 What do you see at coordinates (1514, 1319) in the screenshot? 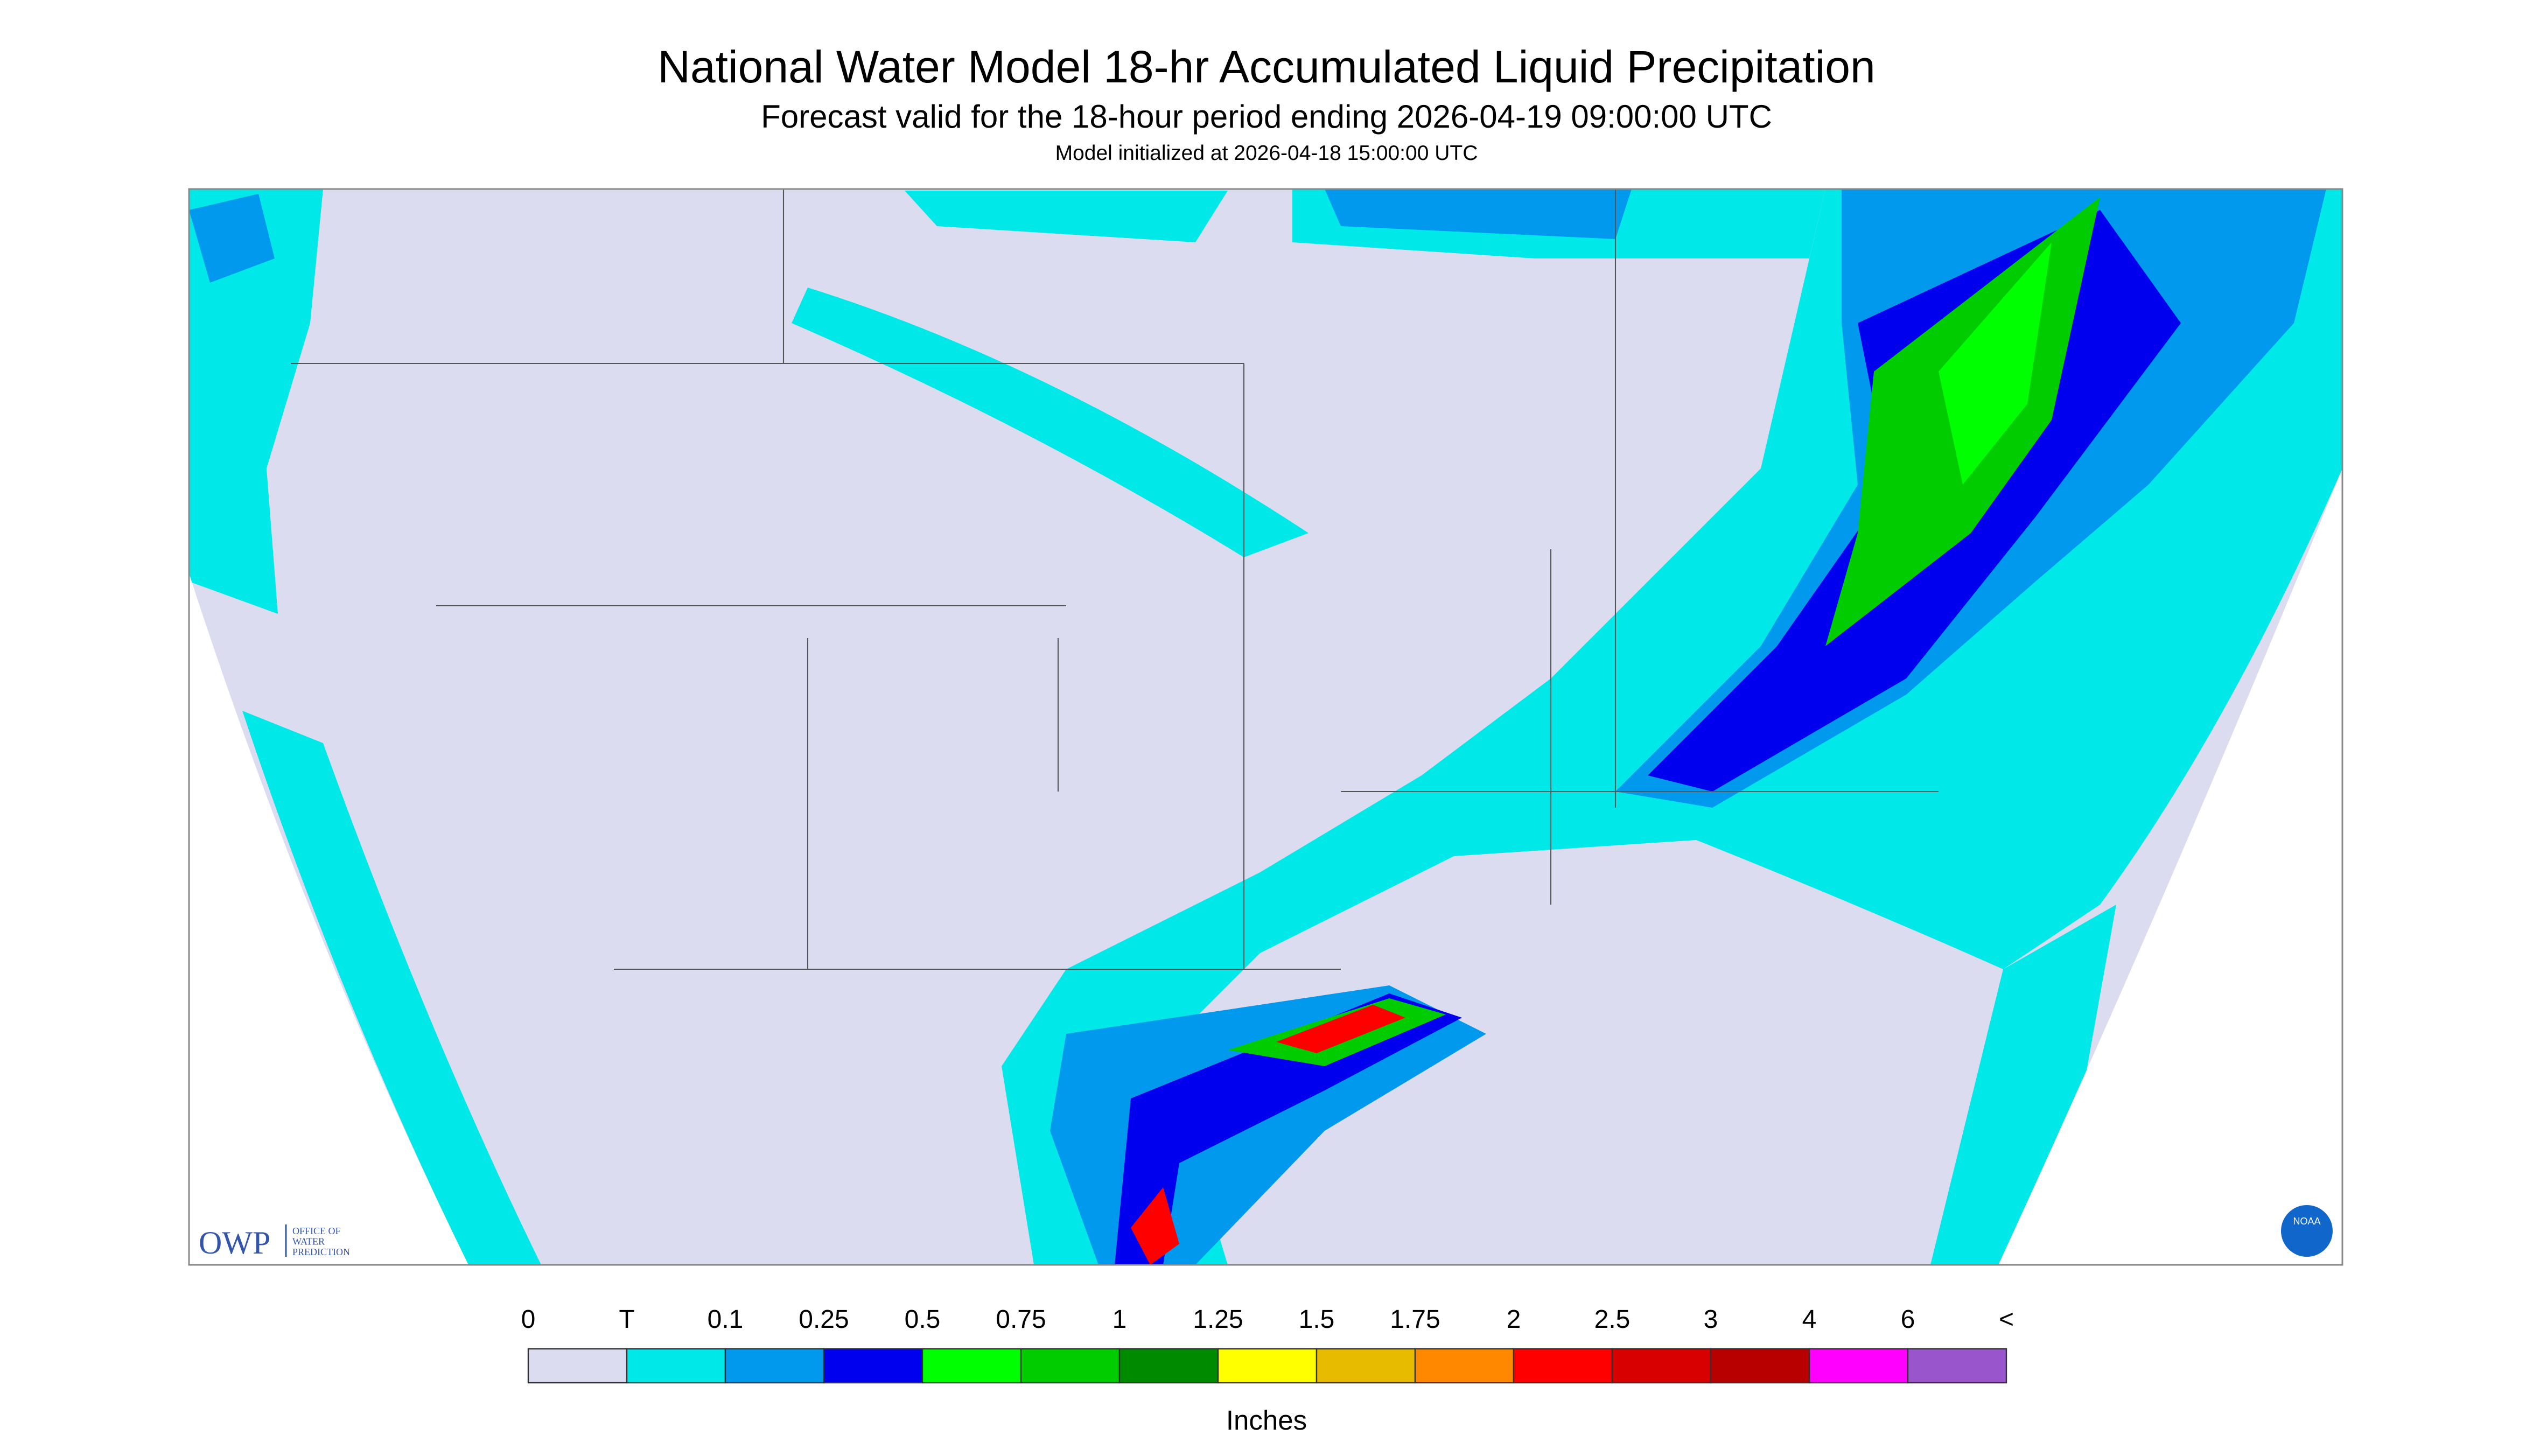
I see `legend-label: 2` at bounding box center [1514, 1319].